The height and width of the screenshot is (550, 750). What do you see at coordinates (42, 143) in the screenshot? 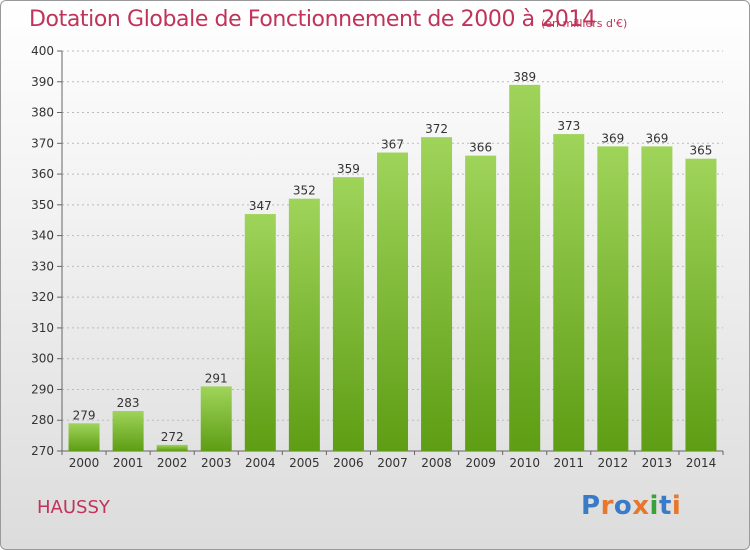
I see `y-tick-label-370: 370` at bounding box center [42, 143].